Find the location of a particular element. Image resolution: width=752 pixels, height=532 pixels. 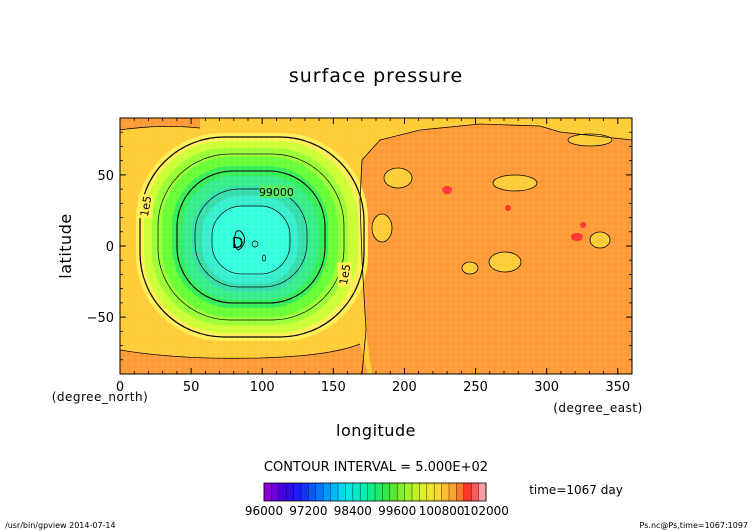

field-band-north is located at coordinates (160, 124).